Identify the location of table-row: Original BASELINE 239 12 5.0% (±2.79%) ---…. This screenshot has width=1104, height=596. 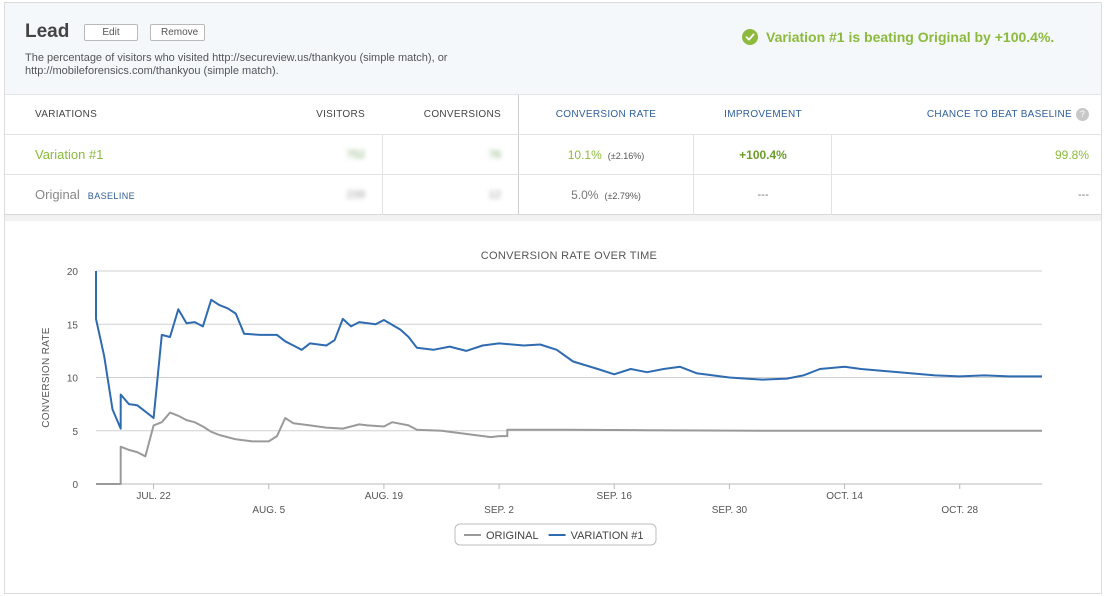
(553, 195).